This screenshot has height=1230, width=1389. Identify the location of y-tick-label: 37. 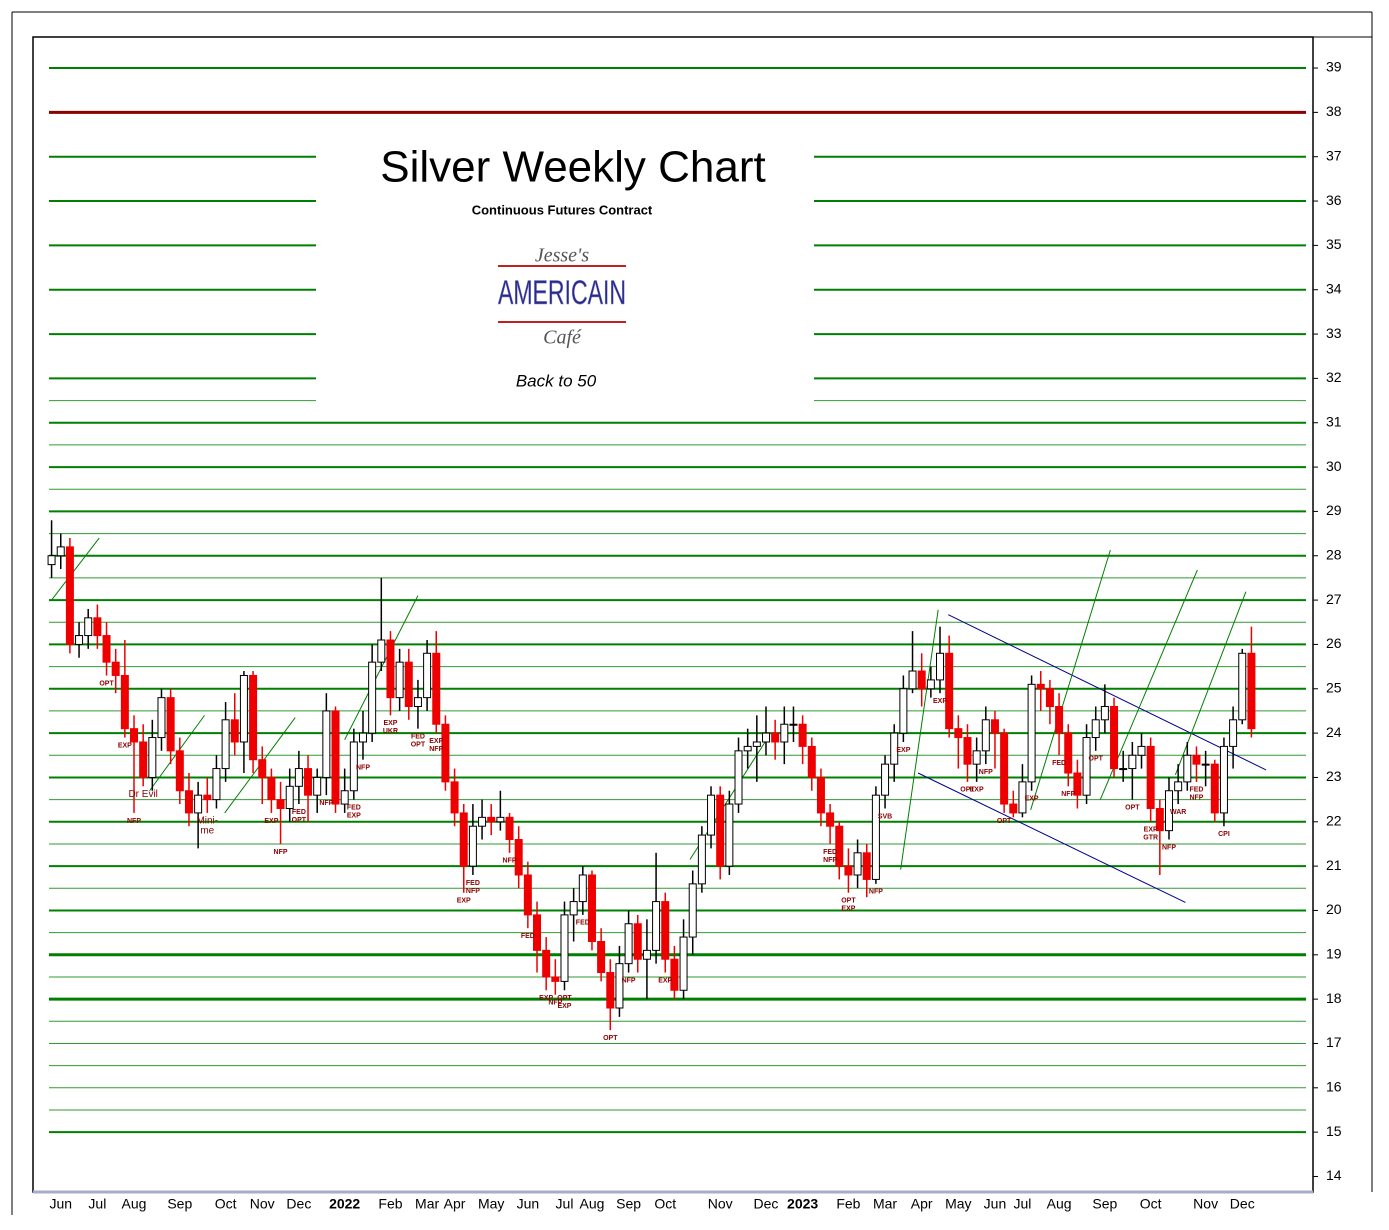
(1334, 155).